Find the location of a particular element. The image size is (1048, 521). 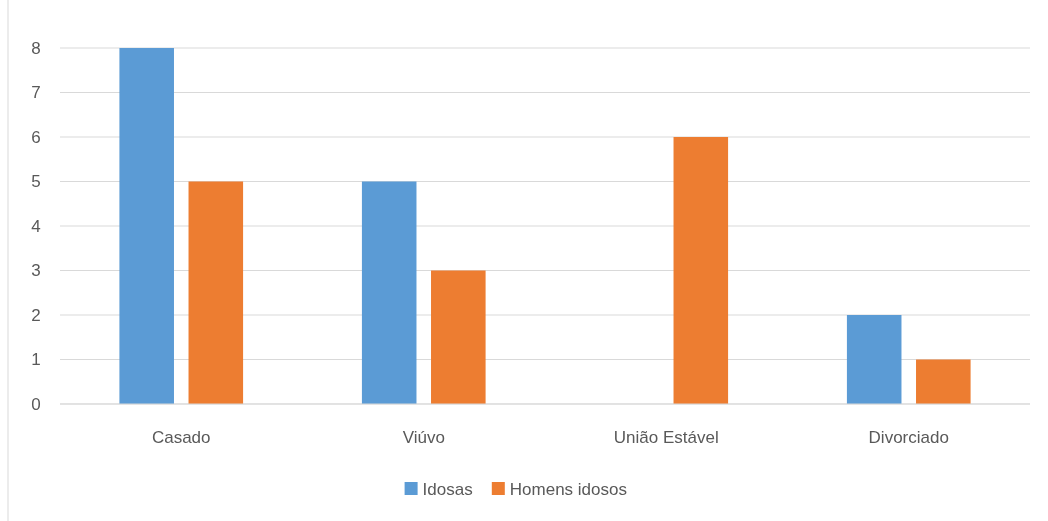

x-tick-label: União Estável is located at coordinates (666, 437).